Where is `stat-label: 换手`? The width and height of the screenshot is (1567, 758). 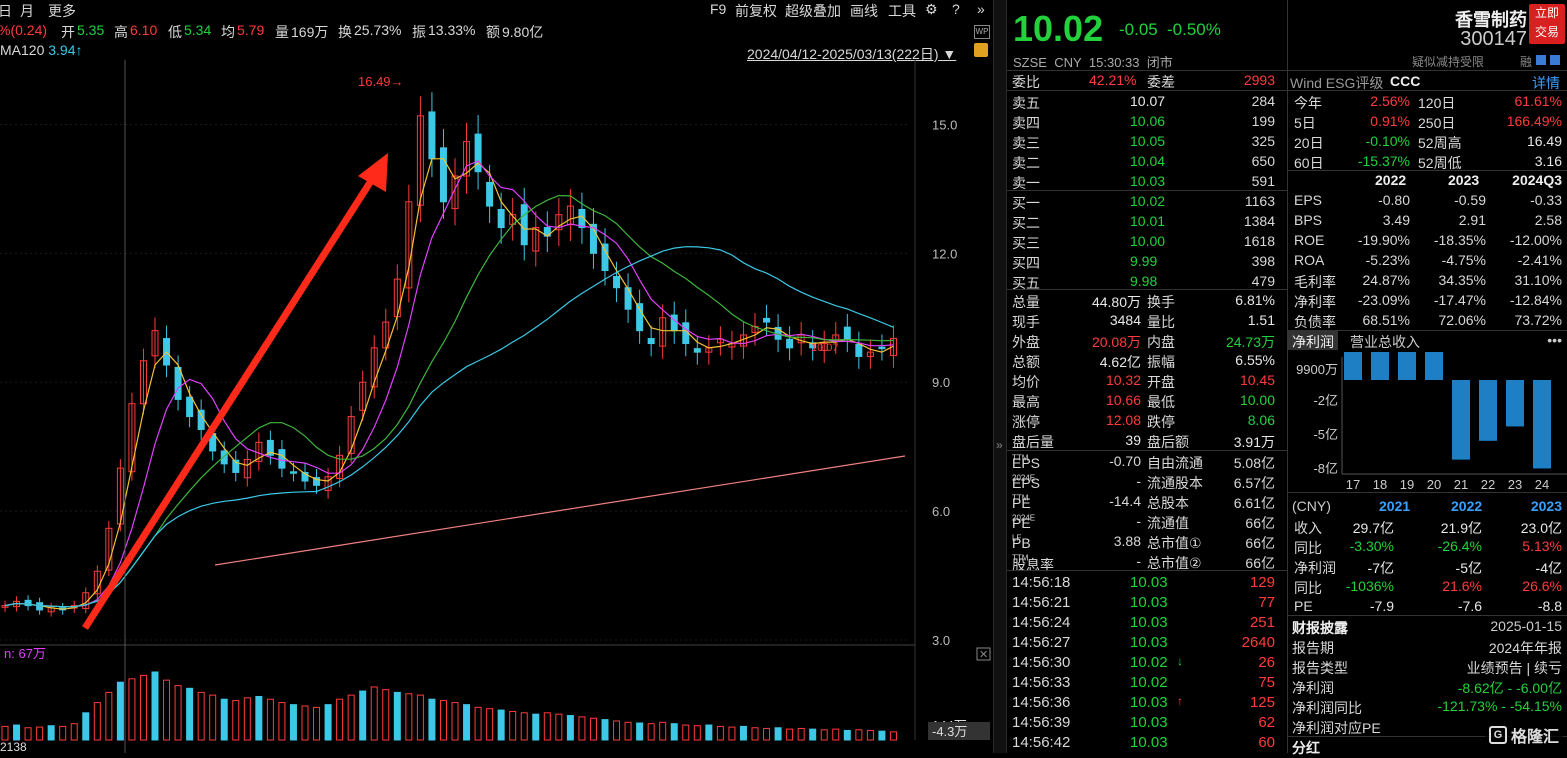 stat-label: 换手 is located at coordinates (1161, 302).